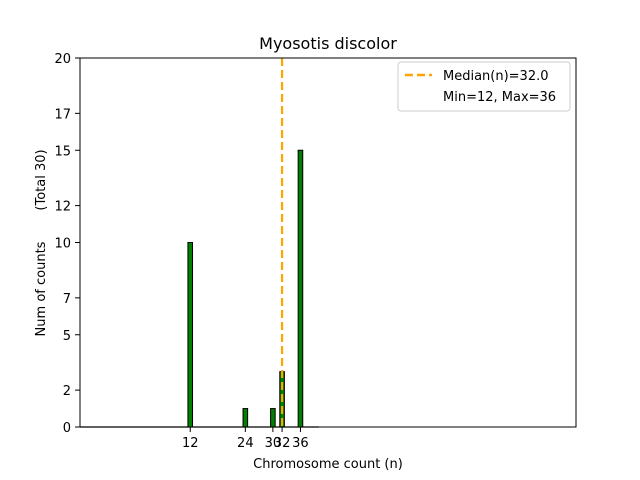  I want to click on y-tick-label: 10, so click(62, 244).